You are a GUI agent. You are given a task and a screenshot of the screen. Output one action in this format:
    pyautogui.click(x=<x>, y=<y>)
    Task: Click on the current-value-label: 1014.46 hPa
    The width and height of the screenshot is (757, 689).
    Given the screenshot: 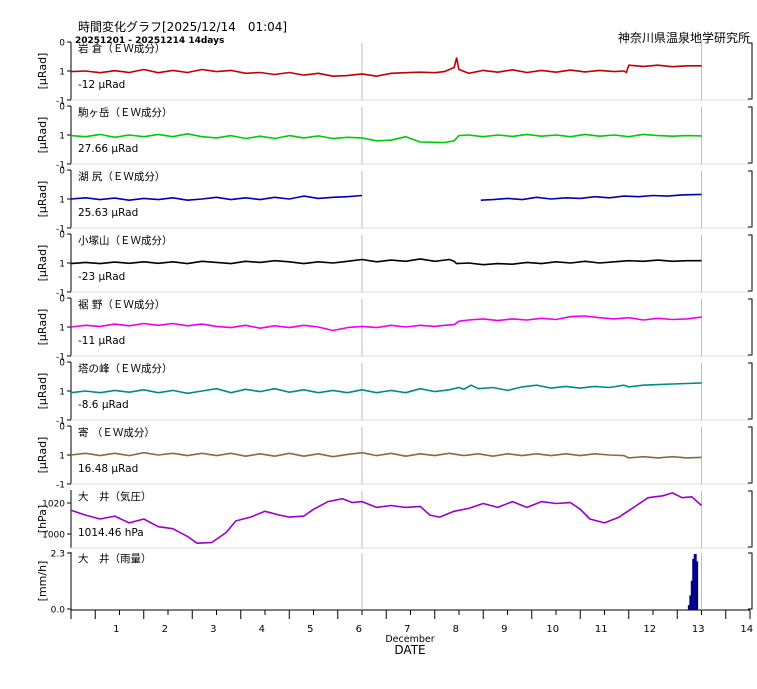 What is the action you would take?
    pyautogui.click(x=111, y=533)
    